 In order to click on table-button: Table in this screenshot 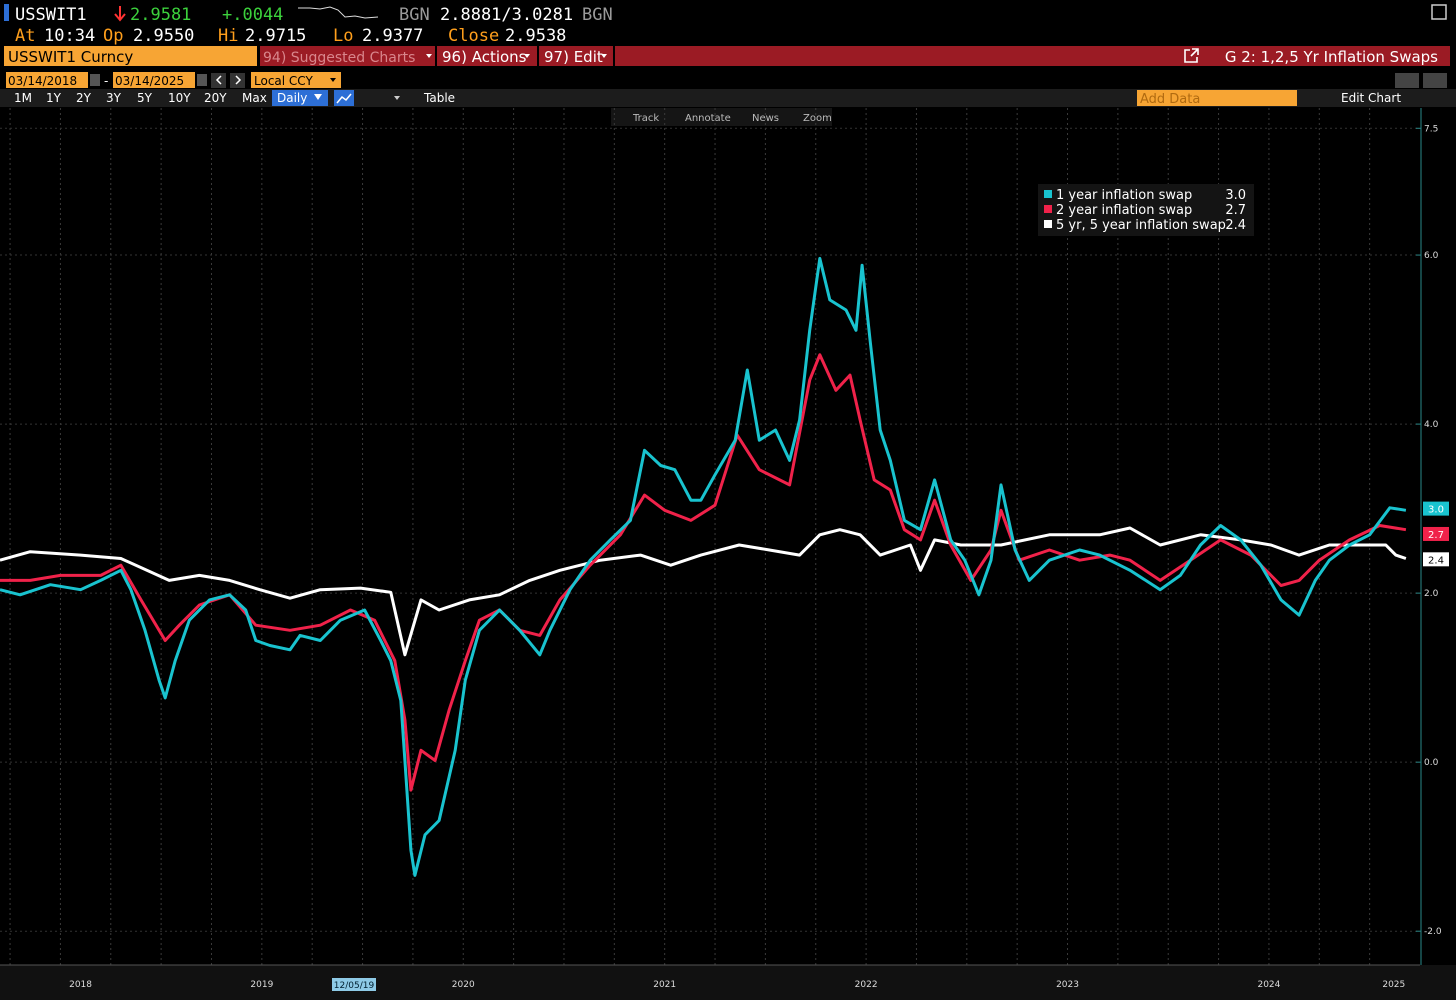, I will do `click(439, 98)`.